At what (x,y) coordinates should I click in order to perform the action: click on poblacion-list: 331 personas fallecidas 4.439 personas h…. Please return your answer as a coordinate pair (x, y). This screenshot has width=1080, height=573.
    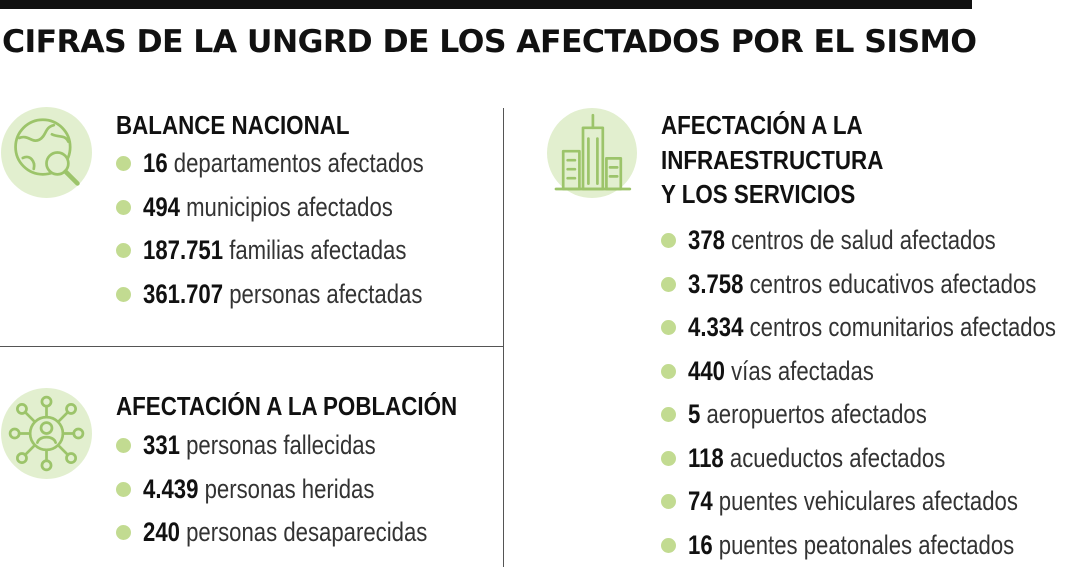
    Looking at the image, I should click on (303, 495).